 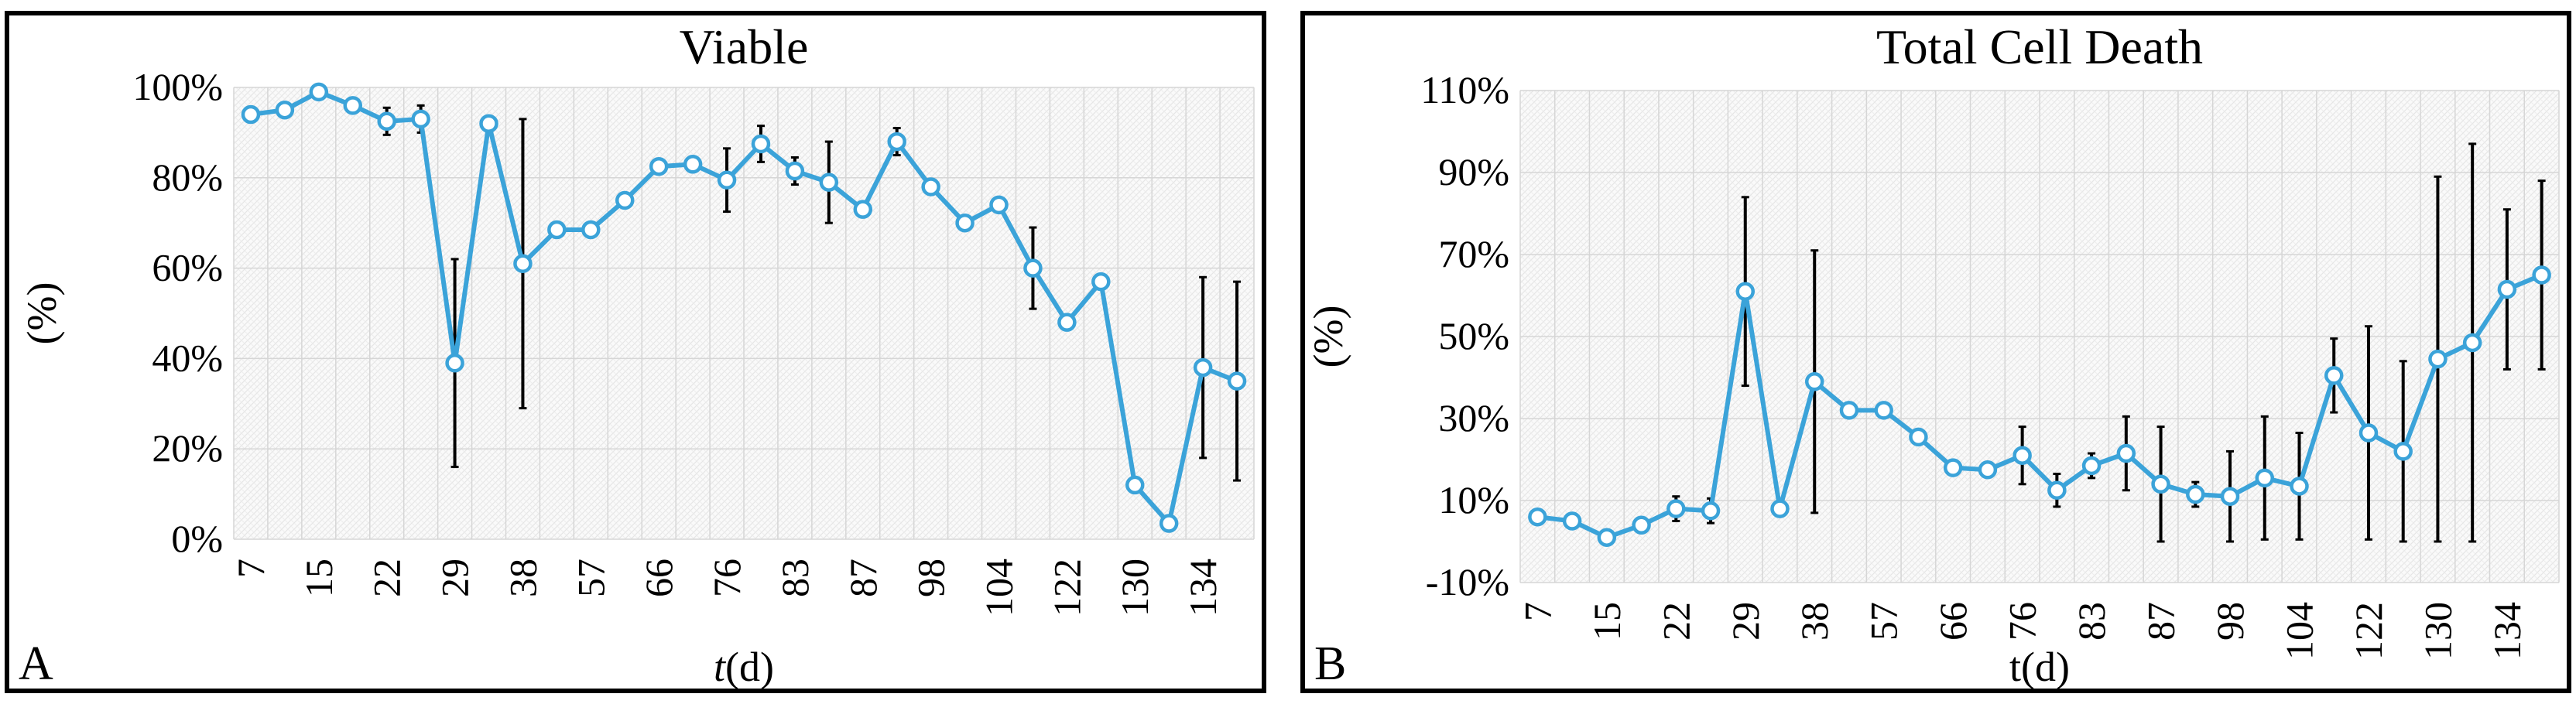 What do you see at coordinates (1464, 90) in the screenshot?
I see `y-tick-label: 110%` at bounding box center [1464, 90].